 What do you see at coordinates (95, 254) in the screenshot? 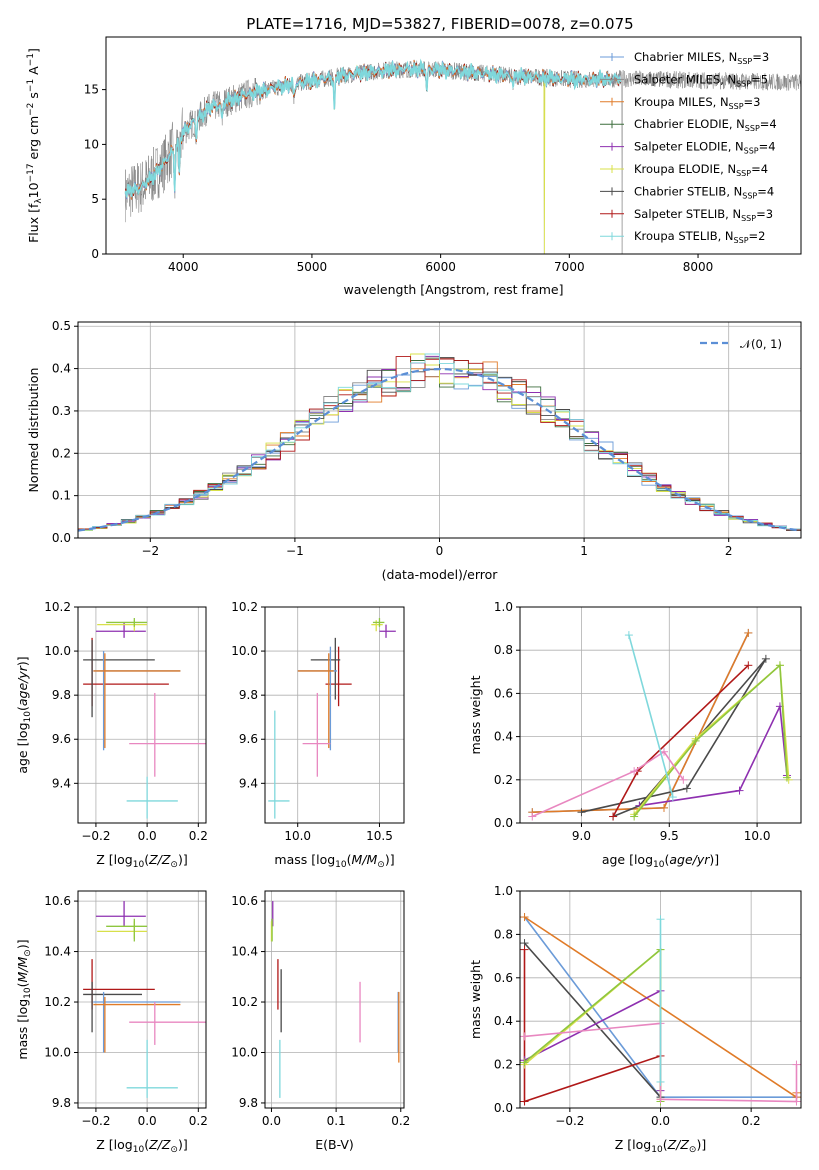
I see `y-tick-label: 0` at bounding box center [95, 254].